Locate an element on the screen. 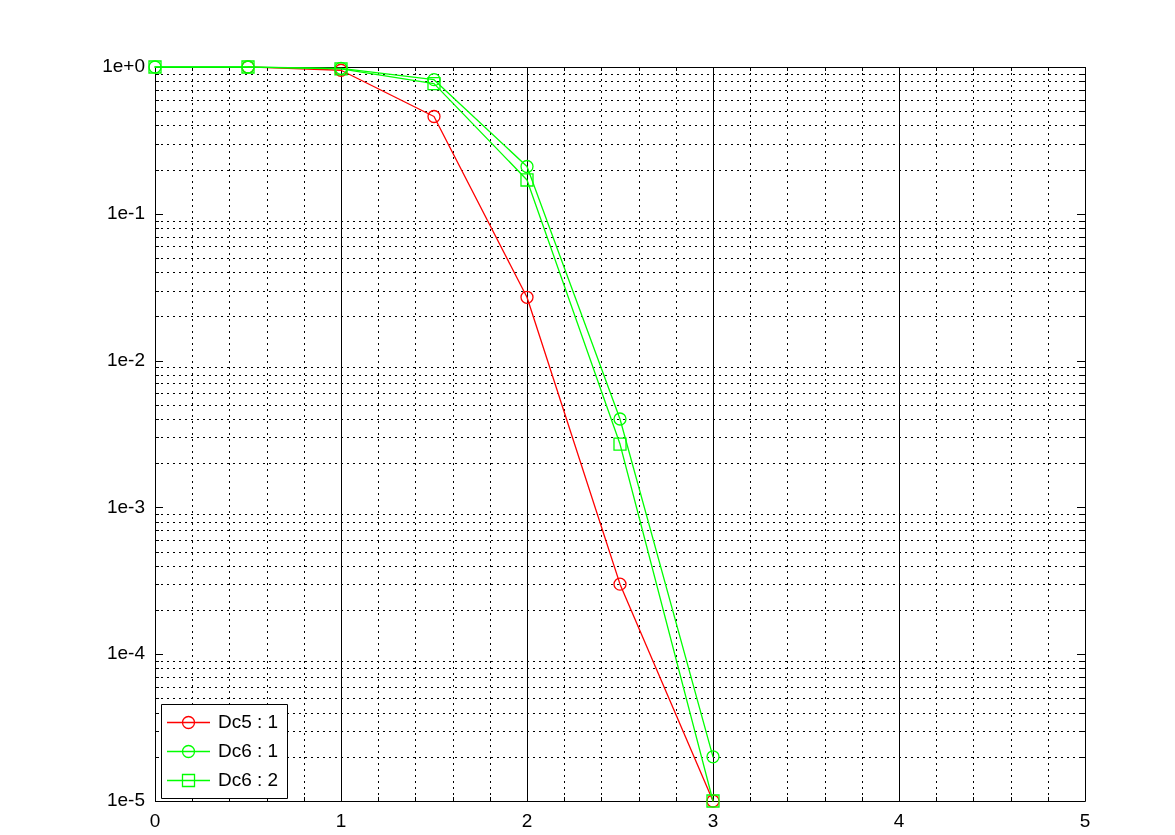  legend-label: Dc5 : 1 is located at coordinates (248, 721).